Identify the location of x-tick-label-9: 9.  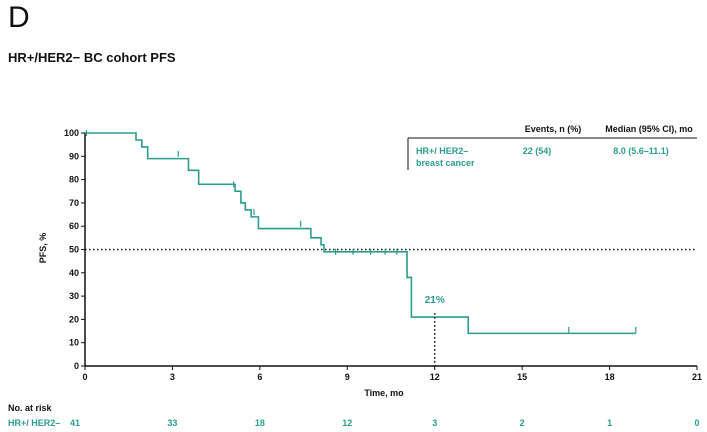
(347, 377).